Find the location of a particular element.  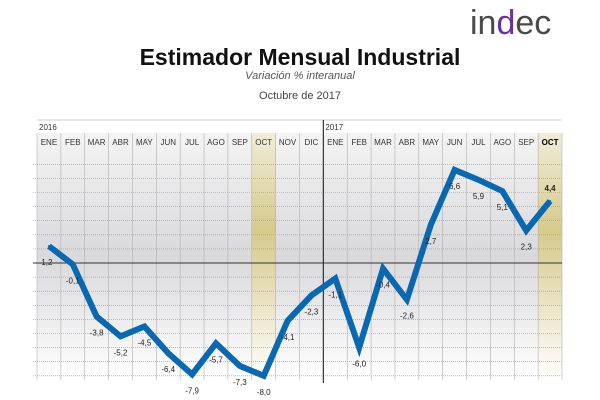

data-label: 5,1 is located at coordinates (503, 207).